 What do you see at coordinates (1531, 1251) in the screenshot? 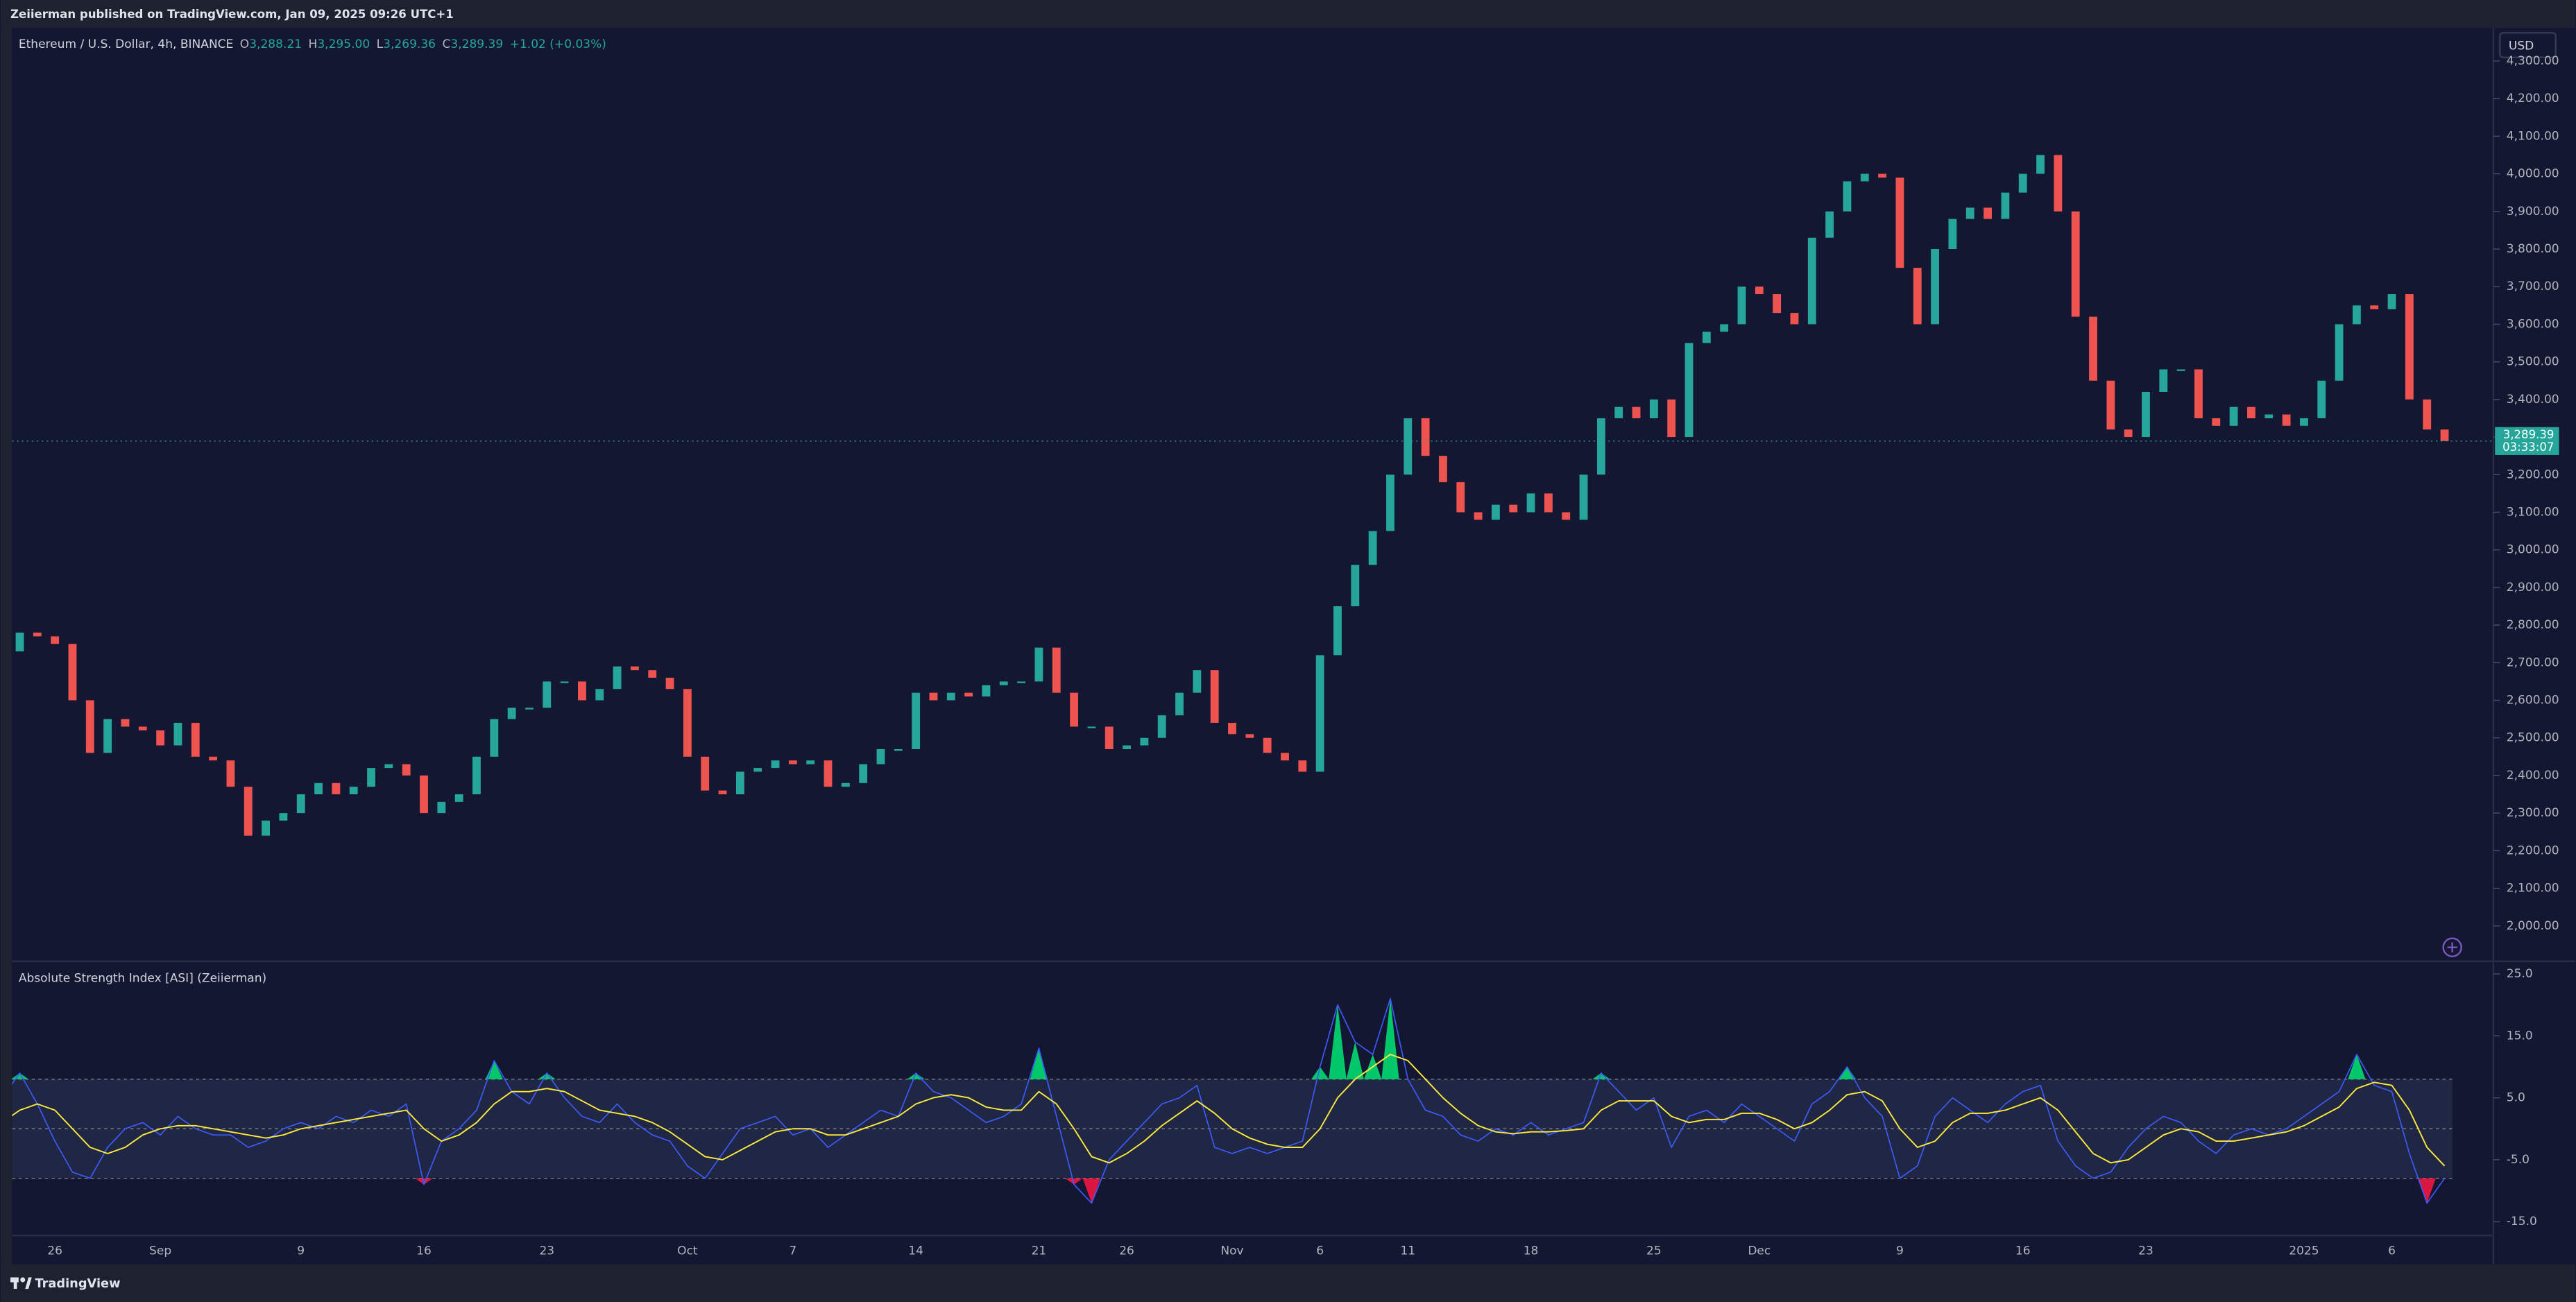
I see `x-tick-label: 18` at bounding box center [1531, 1251].